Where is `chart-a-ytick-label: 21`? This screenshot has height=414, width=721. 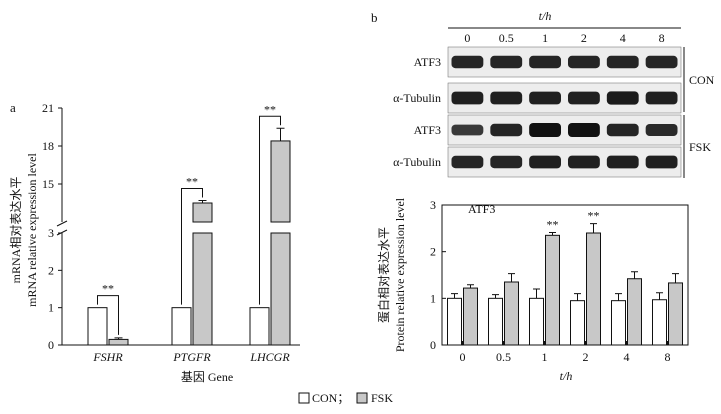
chart-a-ytick-label: 21 is located at coordinates (48, 108).